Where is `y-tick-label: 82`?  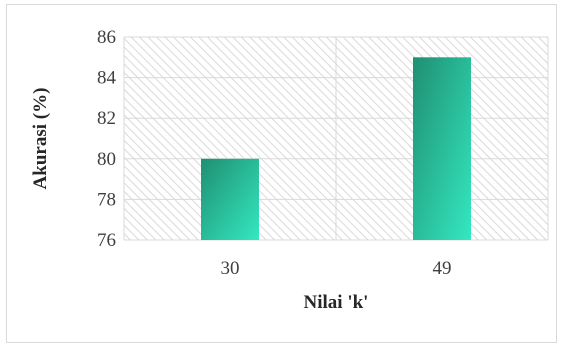
y-tick-label: 82 is located at coordinates (106, 118).